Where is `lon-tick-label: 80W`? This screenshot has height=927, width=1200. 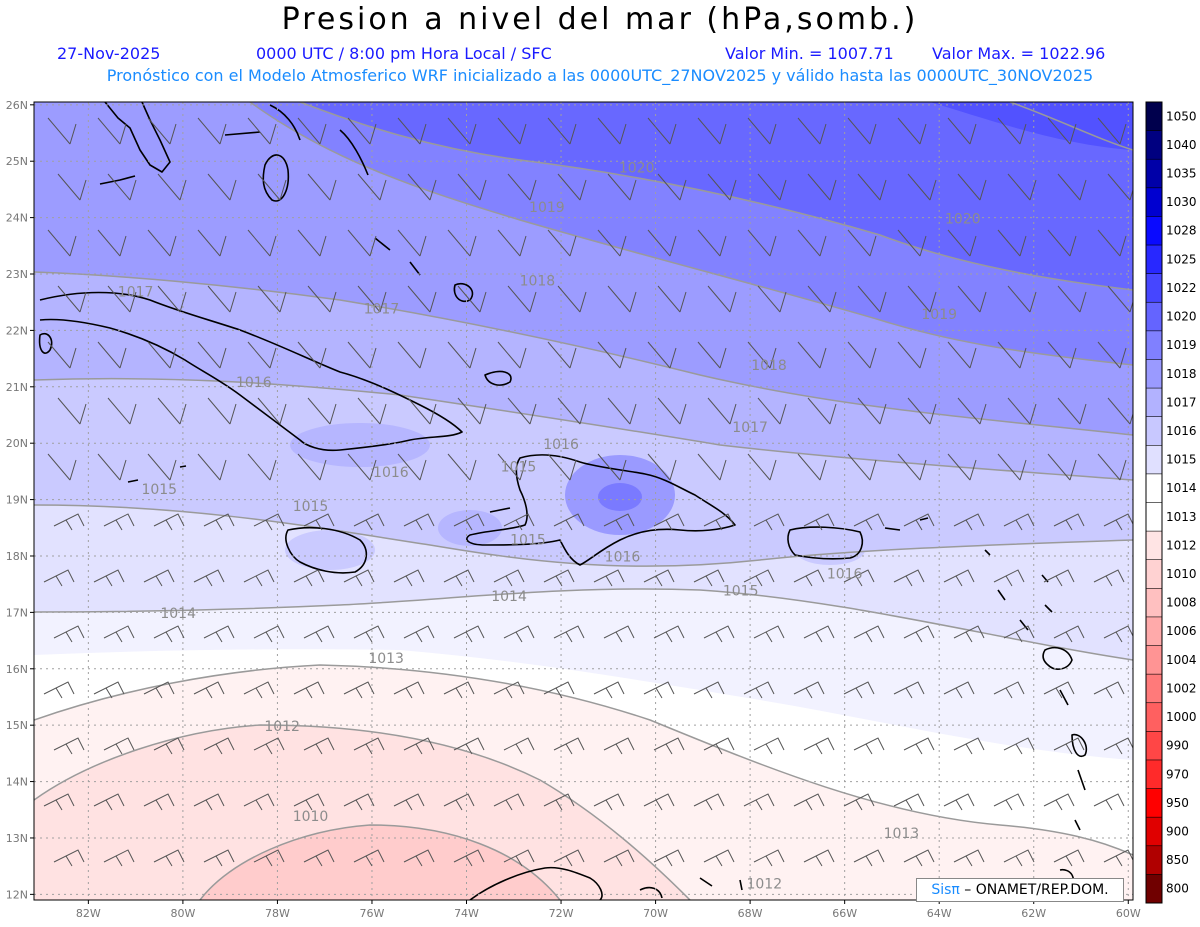 lon-tick-label: 80W is located at coordinates (182, 913).